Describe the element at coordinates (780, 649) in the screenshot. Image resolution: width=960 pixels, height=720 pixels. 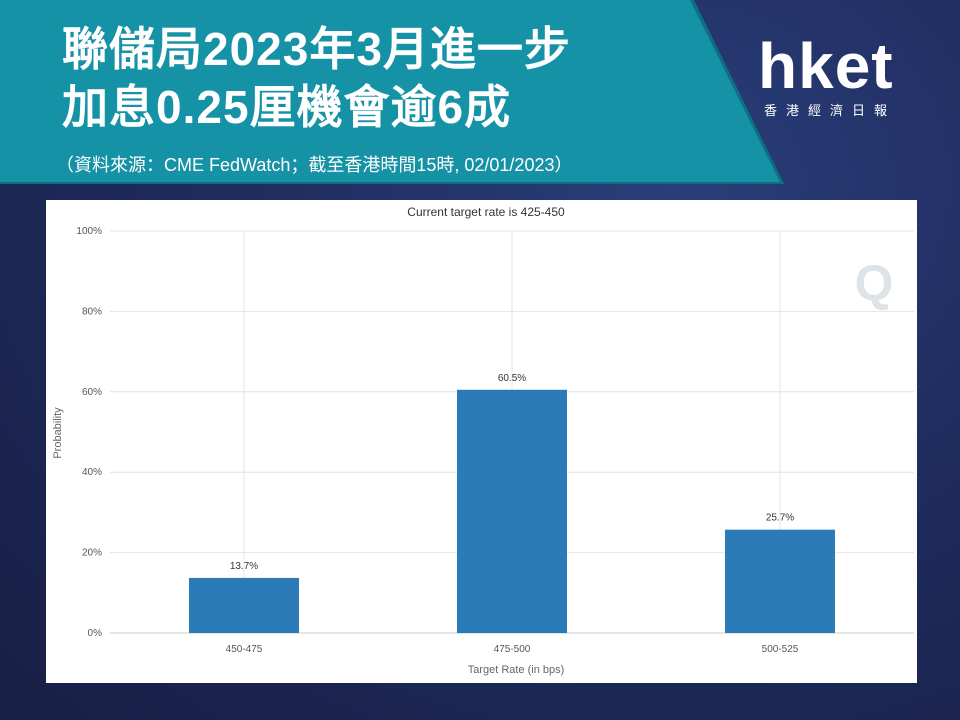
I see `x-tick-label: 500-525` at that location.